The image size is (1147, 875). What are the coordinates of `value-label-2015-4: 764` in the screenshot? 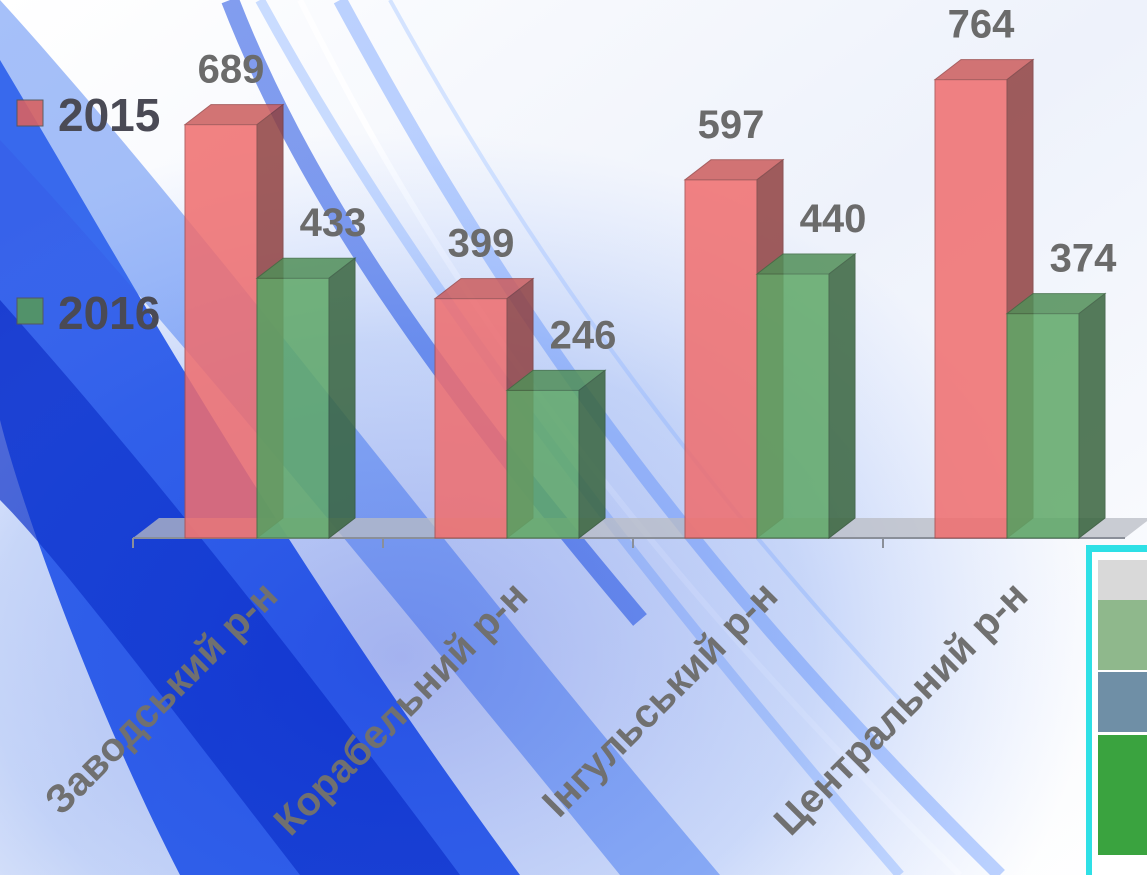 It's located at (981, 25).